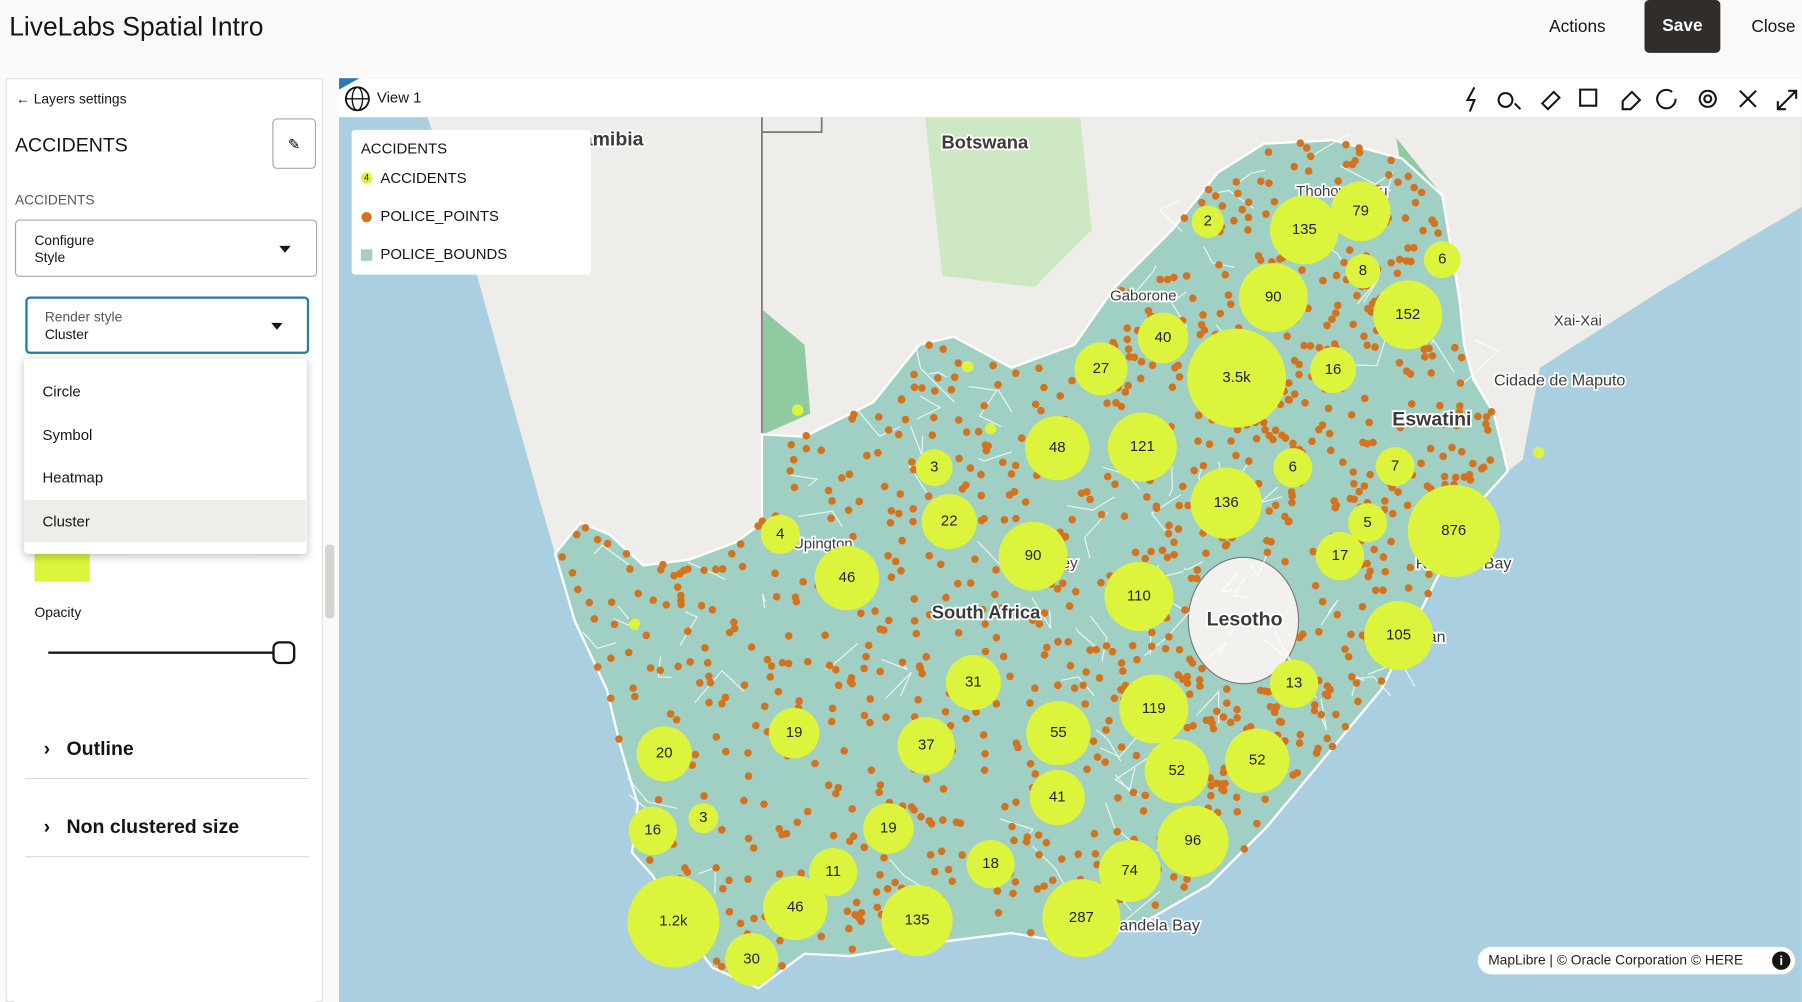  I want to click on cluster-label: 7, so click(1395, 465).